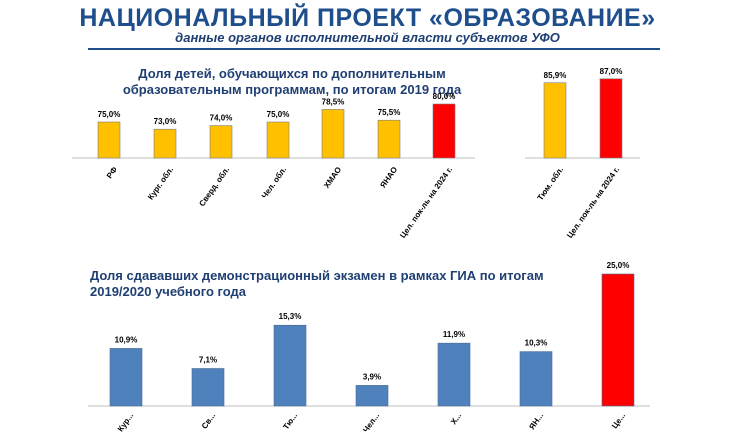  Describe the element at coordinates (611, 71) in the screenshot. I see `data-label: 87,0%` at that location.